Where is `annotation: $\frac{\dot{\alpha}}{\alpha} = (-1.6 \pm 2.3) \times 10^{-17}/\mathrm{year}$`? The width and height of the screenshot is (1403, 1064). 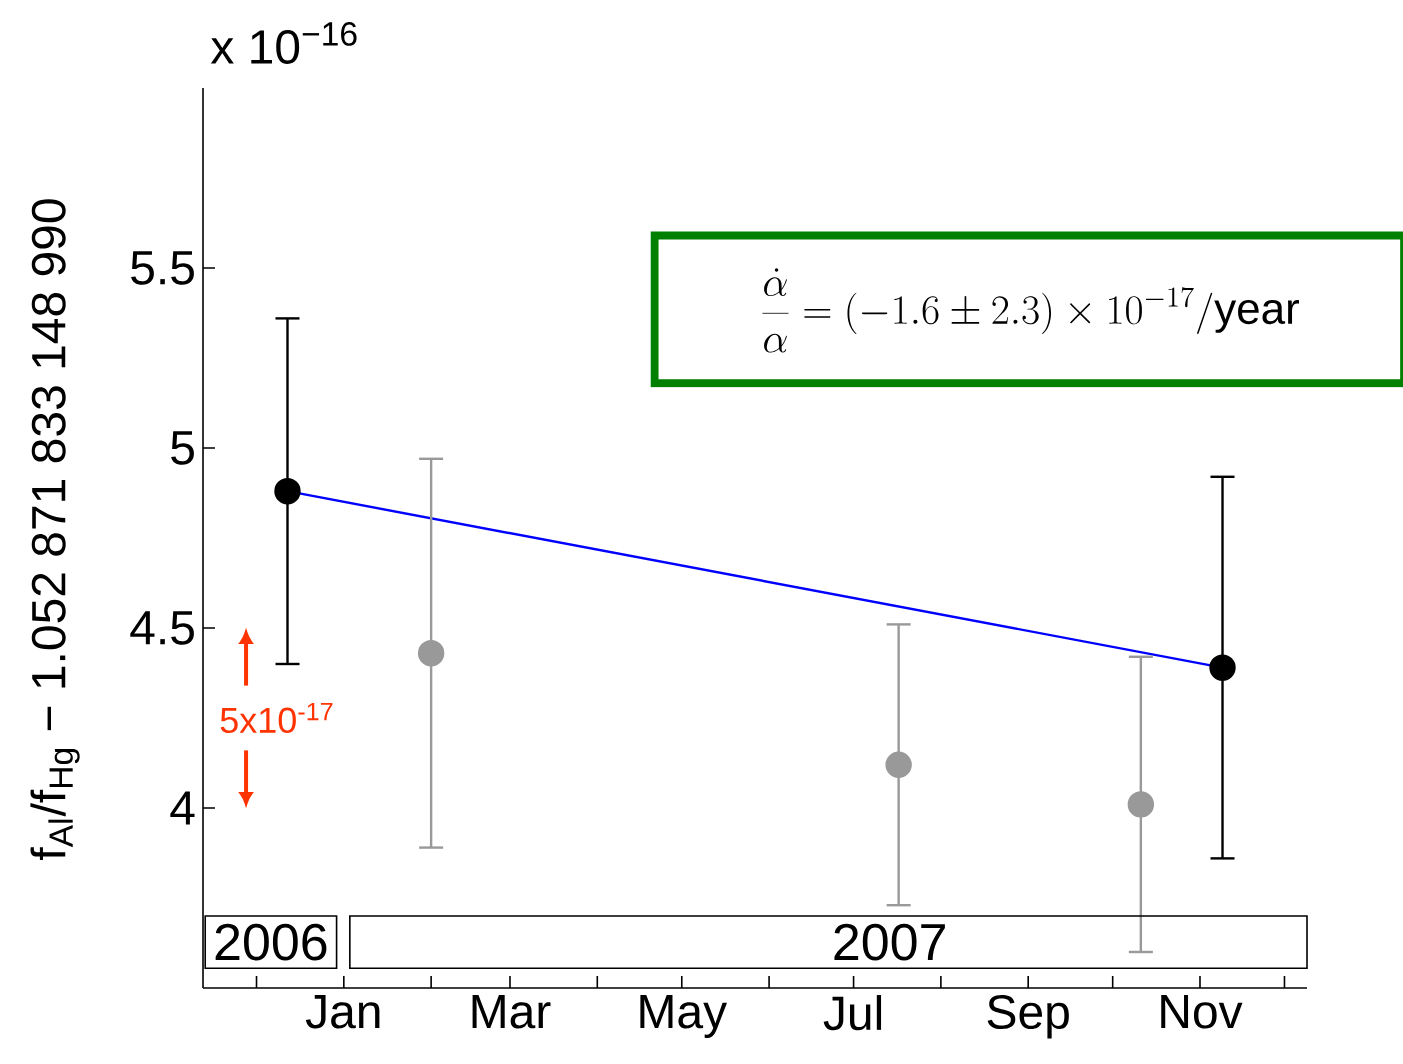 annotation: $\frac{\dot{\alpha}}{\alpha} = (-1.6 \pm 2.3) \times 10^{-17}/\mathrm{year}$ is located at coordinates (1031, 310).